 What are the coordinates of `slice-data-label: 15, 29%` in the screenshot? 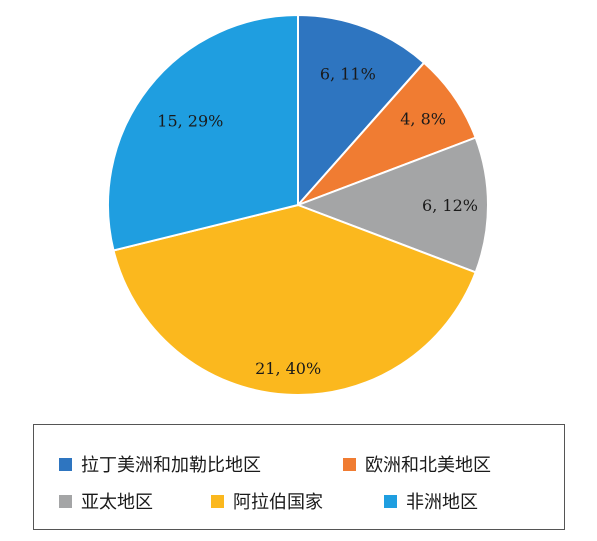 It's located at (190, 121).